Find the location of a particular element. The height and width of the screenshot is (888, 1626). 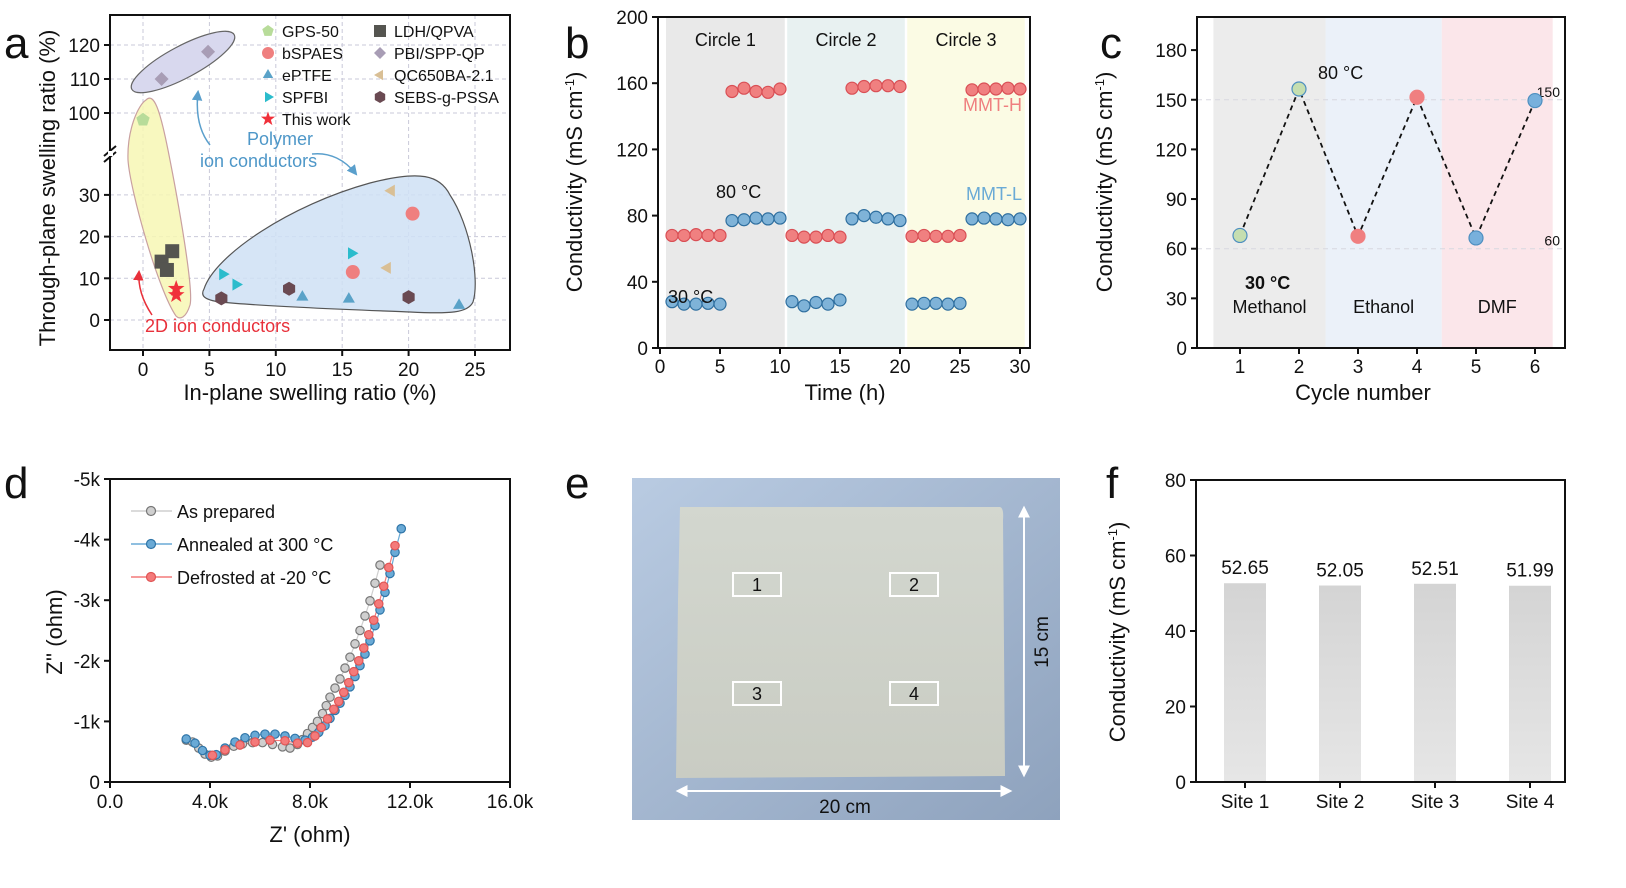

panel-a-ylabel: Through-plane swelling ratio (%) is located at coordinates (47, 188).